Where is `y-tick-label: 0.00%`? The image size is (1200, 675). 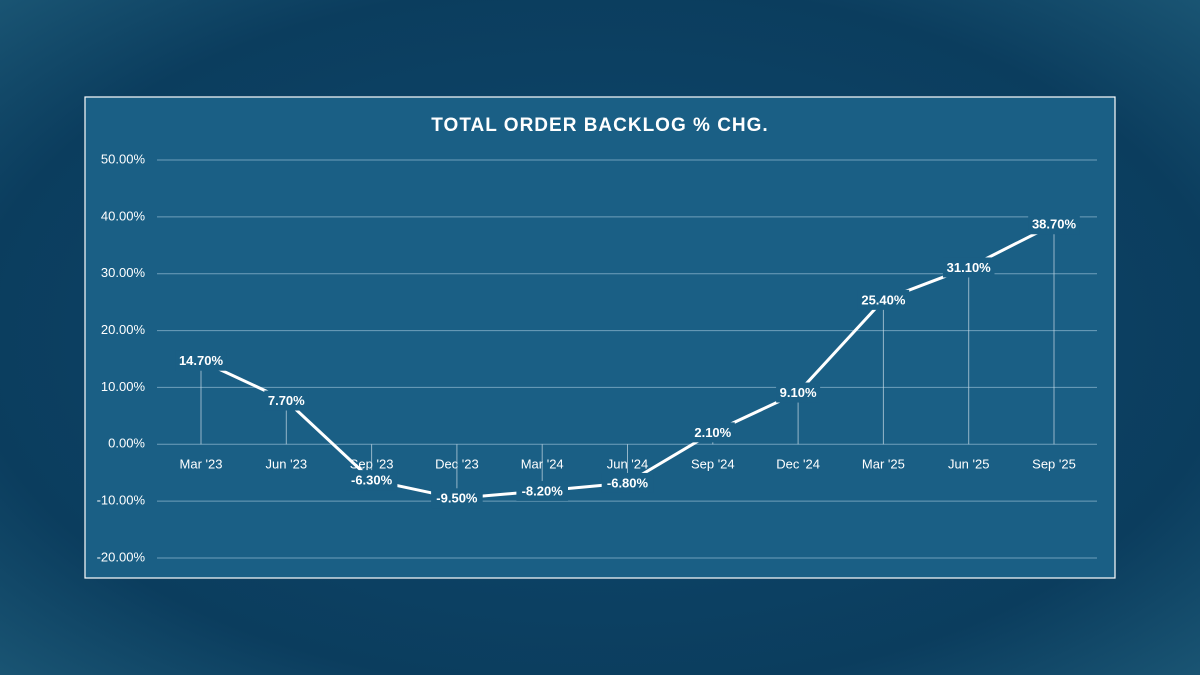 y-tick-label: 0.00% is located at coordinates (126, 443).